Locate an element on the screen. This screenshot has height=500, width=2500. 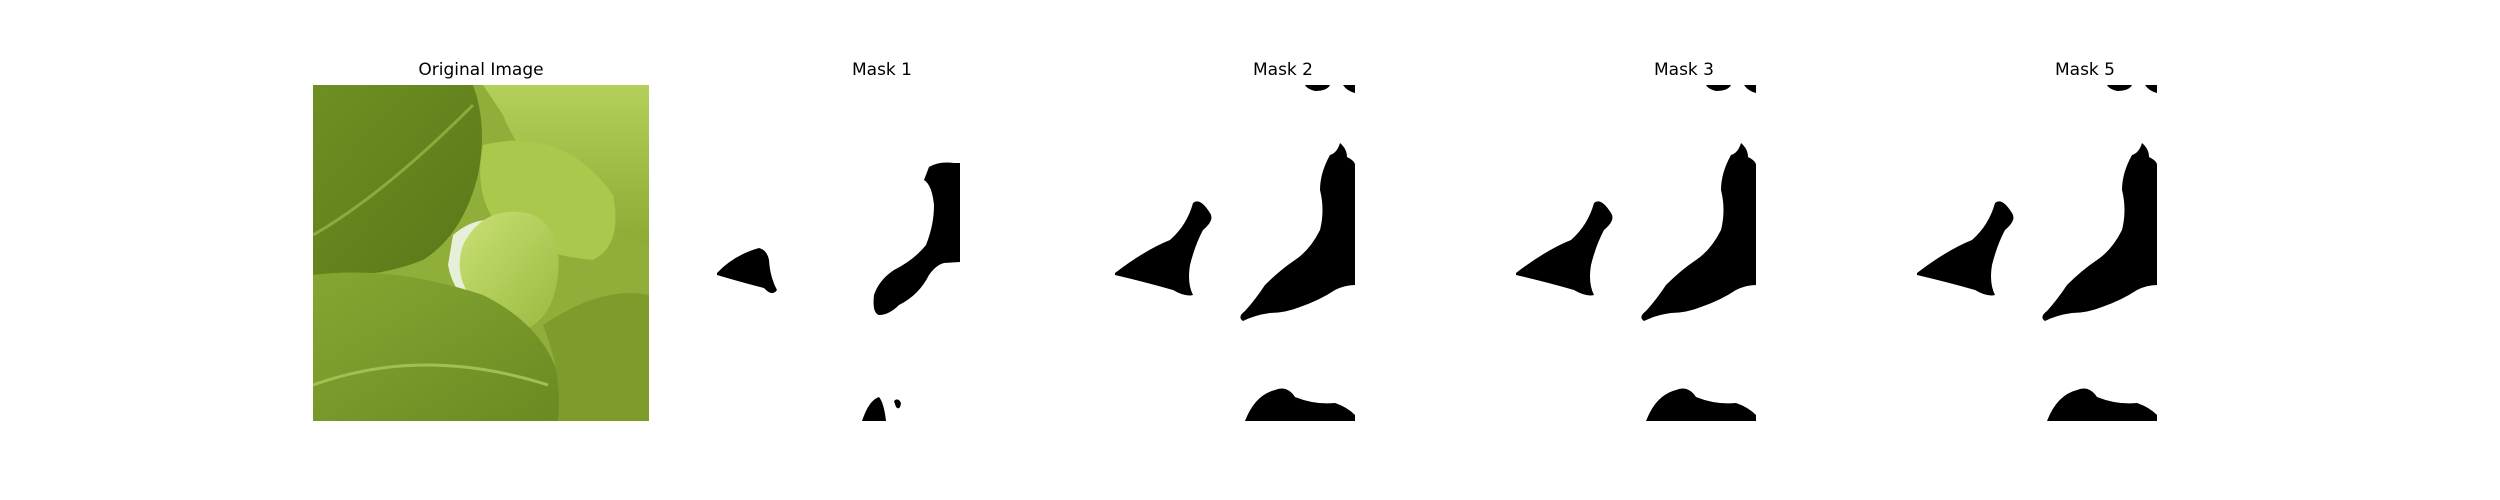
panel-mask-2: Mask 2 is located at coordinates (1283, 250).